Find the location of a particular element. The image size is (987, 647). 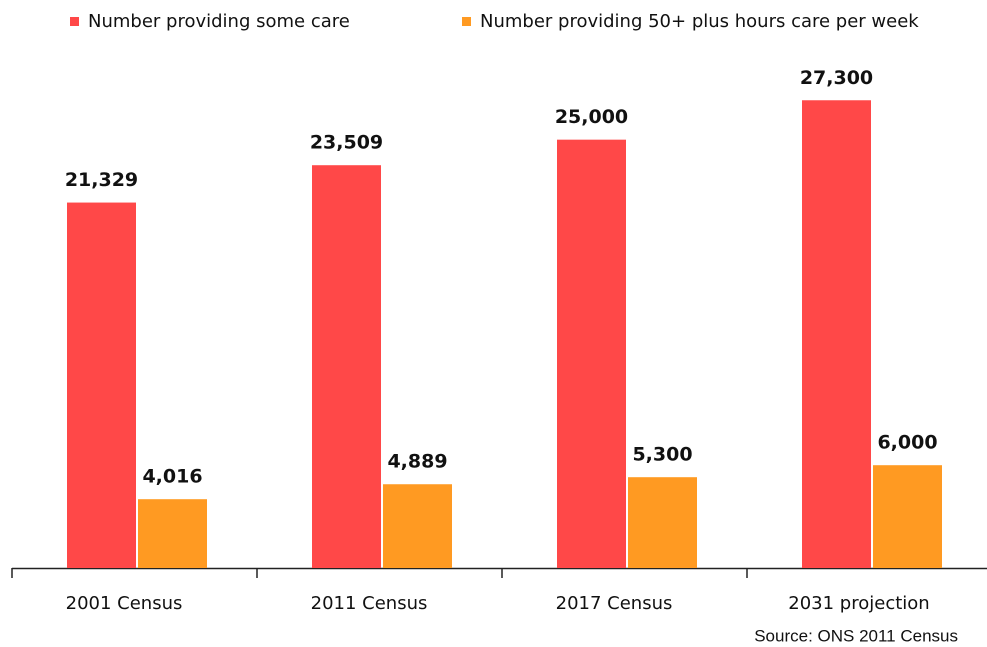

value-label: 4,016 is located at coordinates (172, 477).